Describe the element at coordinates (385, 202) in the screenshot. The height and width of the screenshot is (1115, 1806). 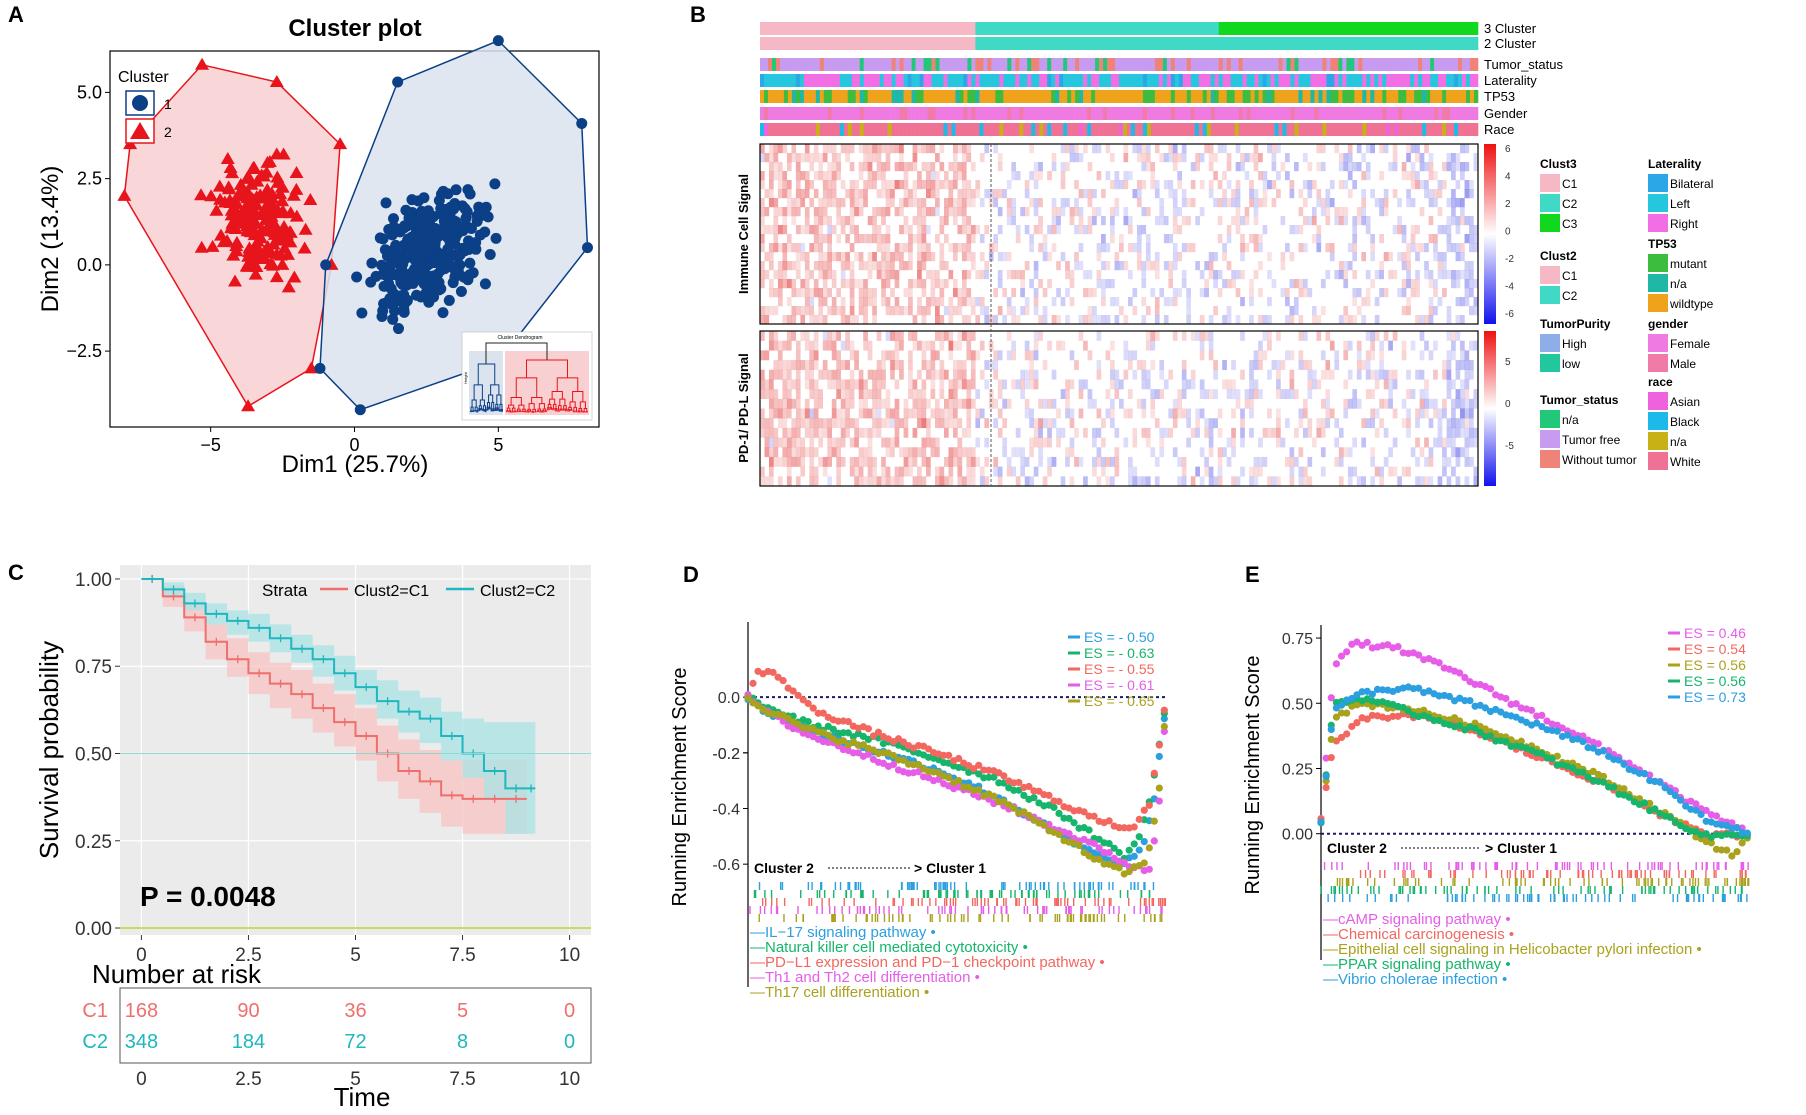
I see `cluster-1-point` at that location.